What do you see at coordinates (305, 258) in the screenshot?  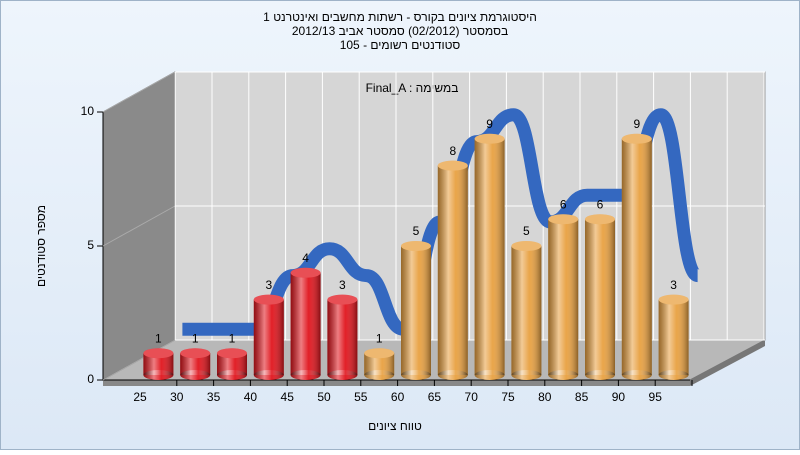 I see `value-label: 4` at bounding box center [305, 258].